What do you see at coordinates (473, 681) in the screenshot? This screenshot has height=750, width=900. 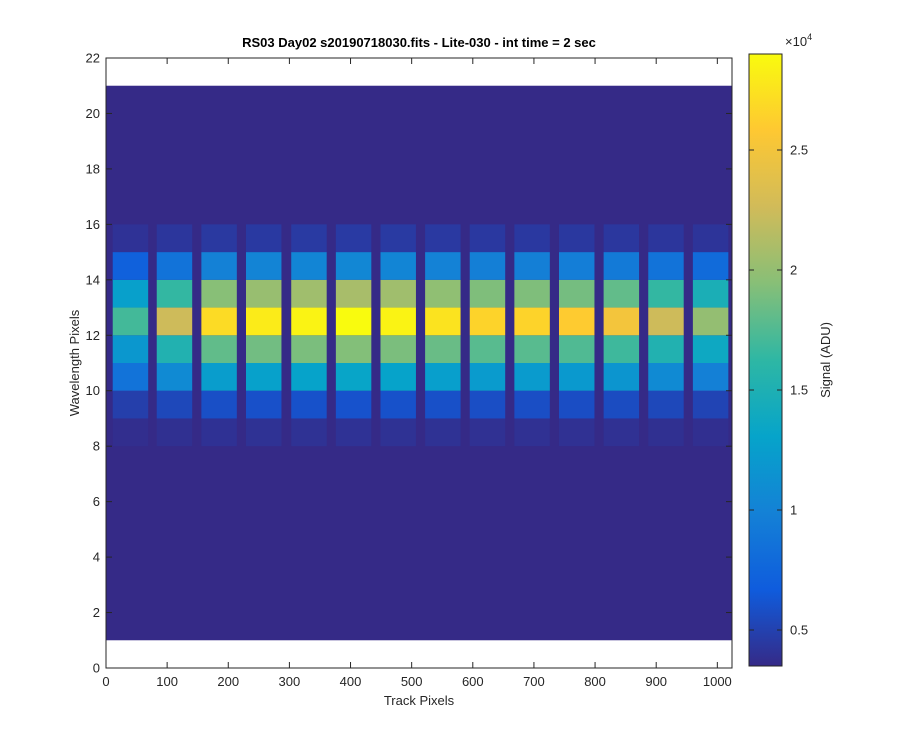 I see `x-tick-label: 600` at bounding box center [473, 681].